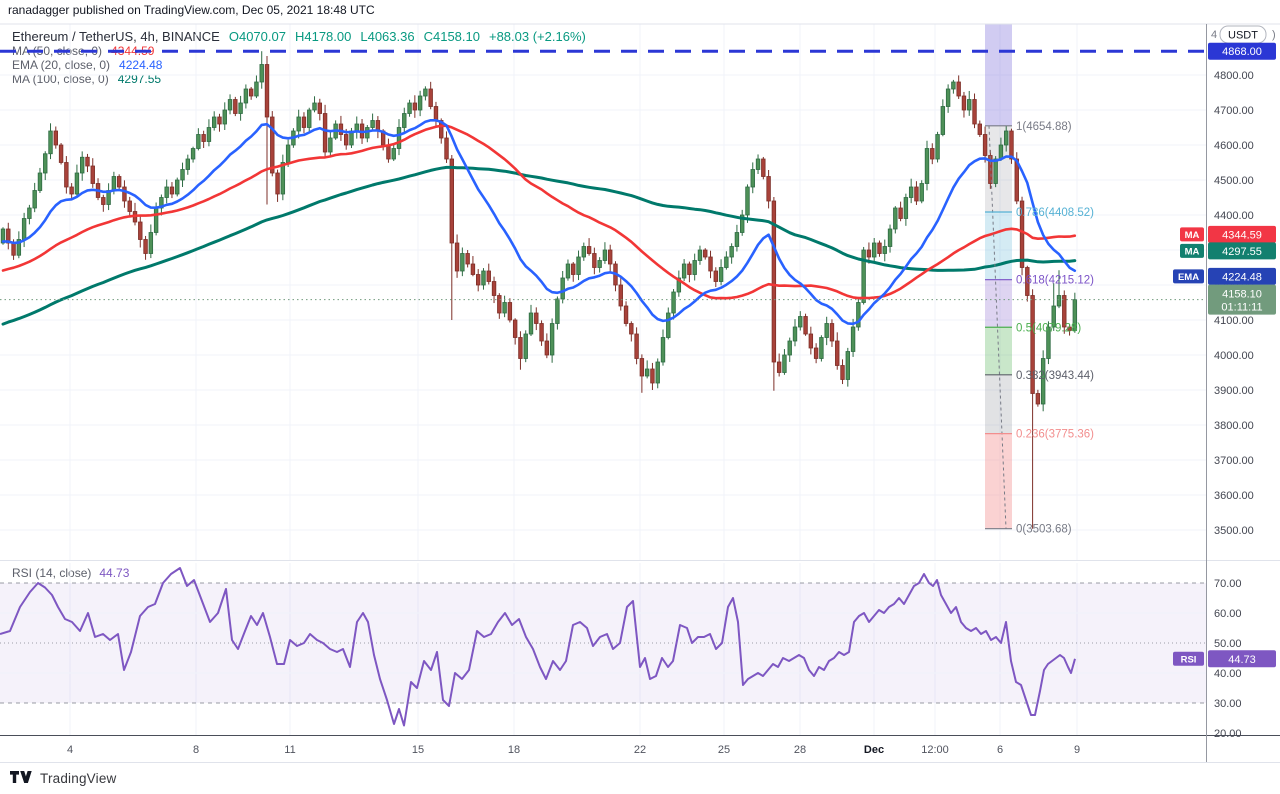  What do you see at coordinates (1242, 52) in the screenshot?
I see `svg-text: 4868.00` at bounding box center [1242, 52].